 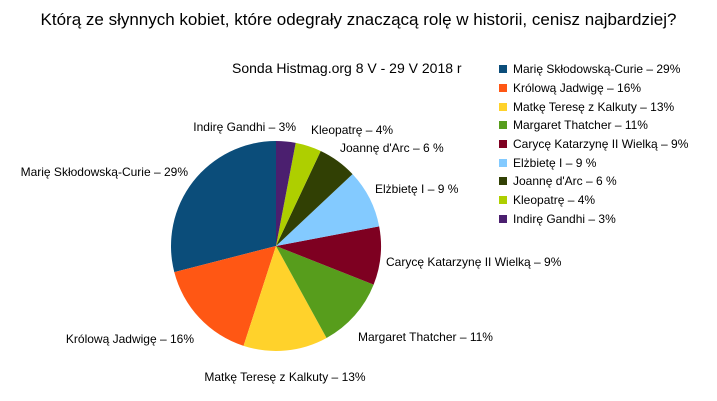 What do you see at coordinates (597, 69) in the screenshot?
I see `legend-label: Marię Skłodowską-Curie – 29%` at bounding box center [597, 69].